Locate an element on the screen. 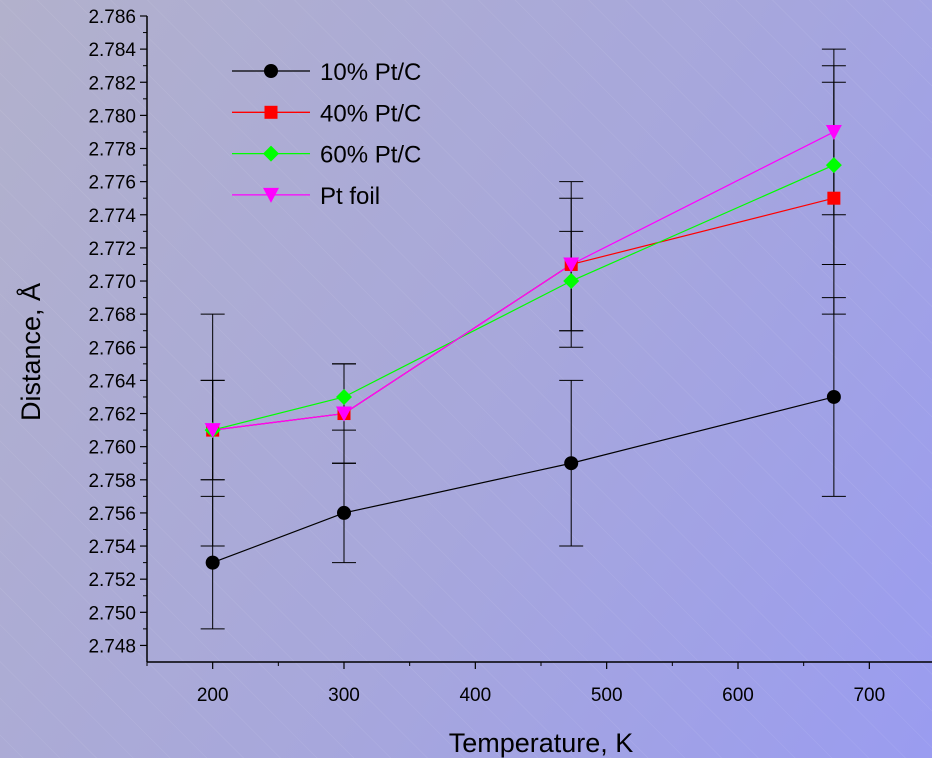  y-tick-label: 2.762 is located at coordinates (112, 415).